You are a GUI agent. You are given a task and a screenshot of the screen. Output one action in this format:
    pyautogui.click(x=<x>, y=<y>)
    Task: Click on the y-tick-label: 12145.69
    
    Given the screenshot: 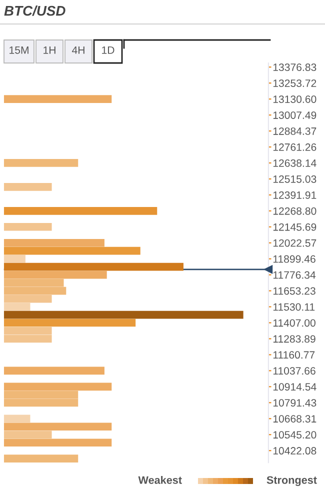 What is the action you would take?
    pyautogui.click(x=294, y=227)
    